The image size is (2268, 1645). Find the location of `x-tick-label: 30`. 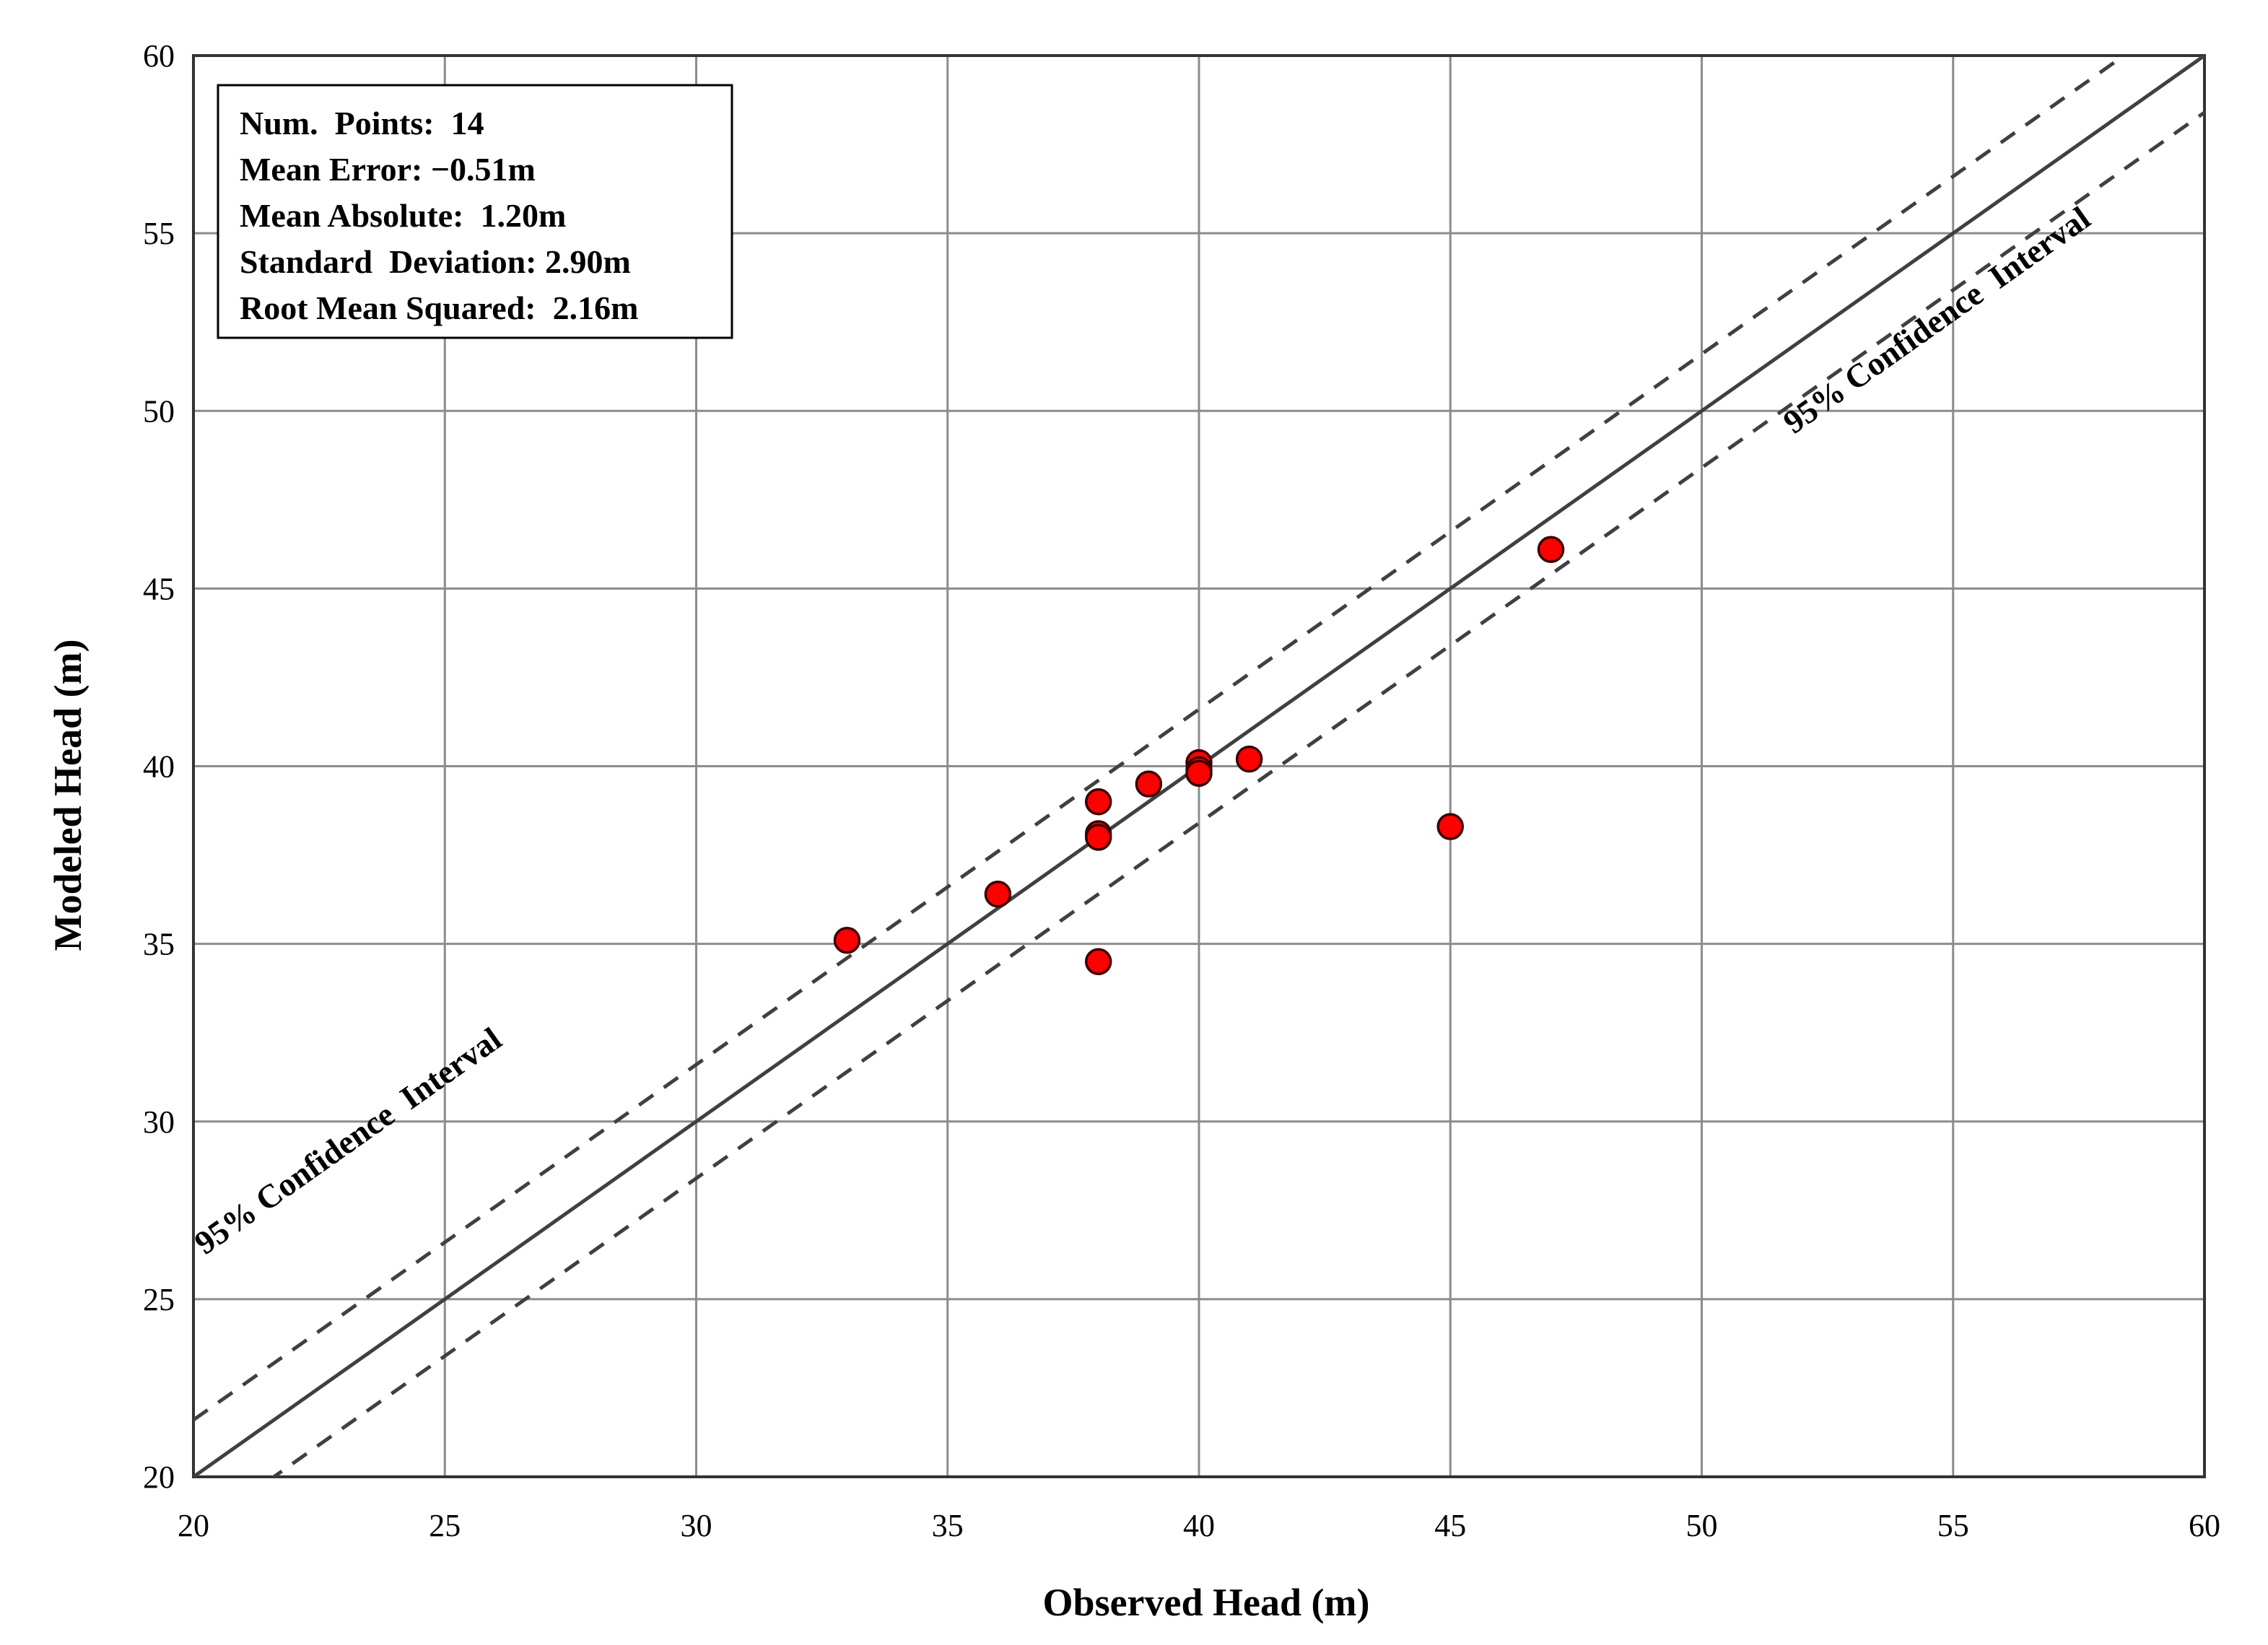

x-tick-label: 30 is located at coordinates (696, 1526).